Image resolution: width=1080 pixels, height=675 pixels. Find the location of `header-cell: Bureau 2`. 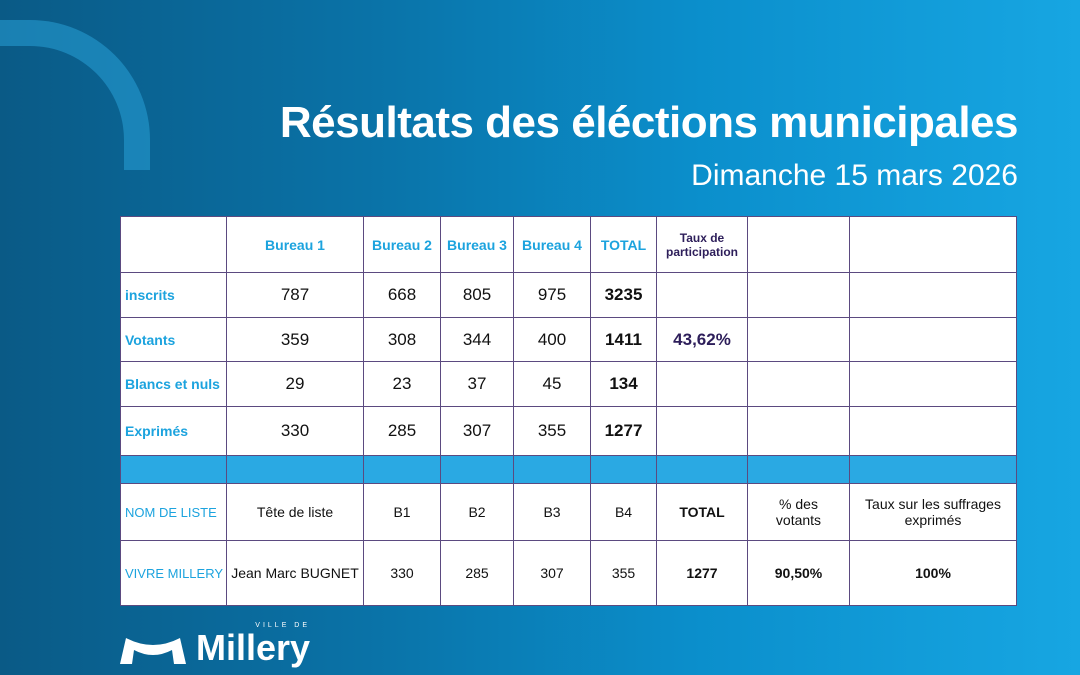

header-cell: Bureau 2 is located at coordinates (402, 244).